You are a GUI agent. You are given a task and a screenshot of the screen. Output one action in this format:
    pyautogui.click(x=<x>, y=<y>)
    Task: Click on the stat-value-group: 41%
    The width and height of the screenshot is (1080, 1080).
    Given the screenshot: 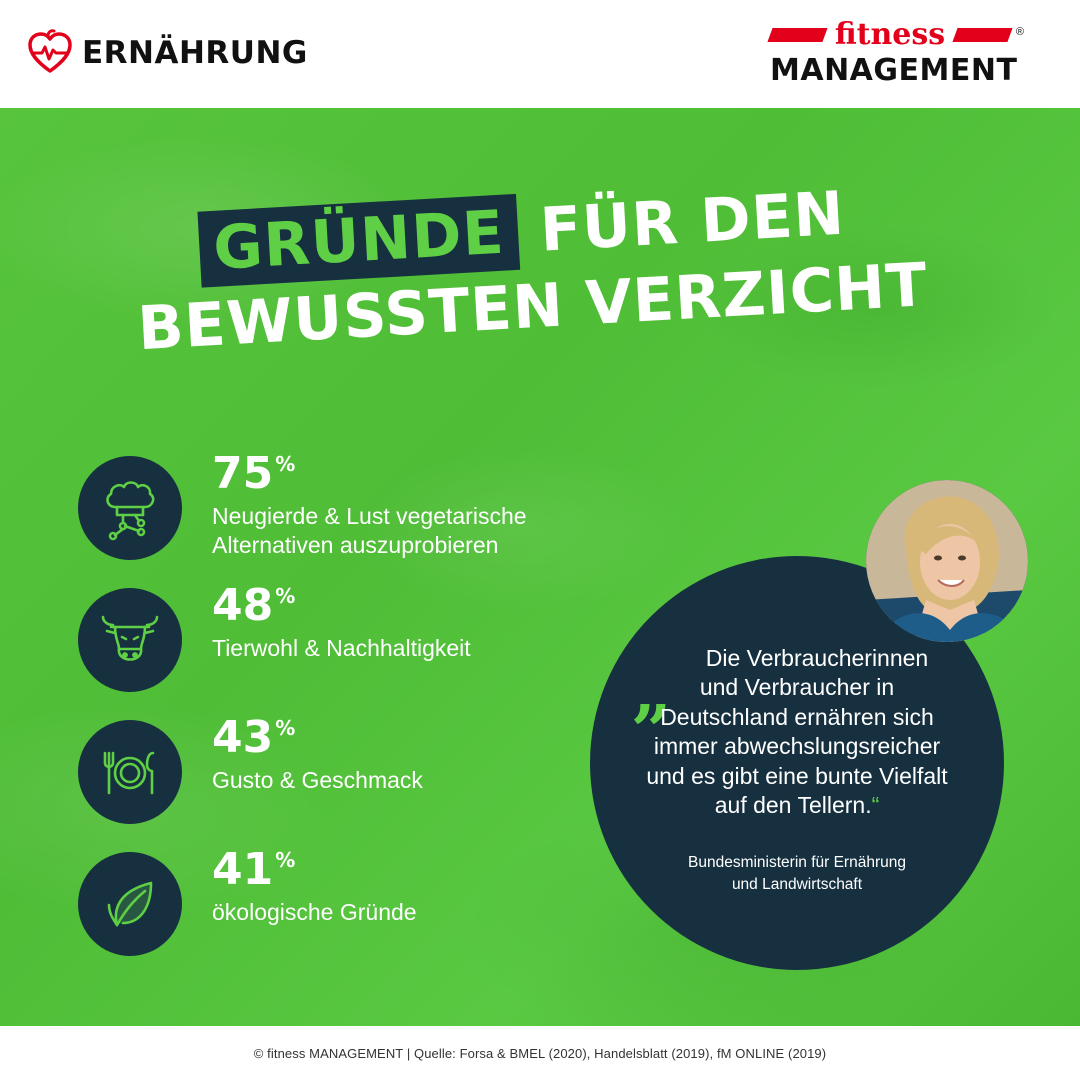 What is the action you would take?
    pyautogui.click(x=253, y=870)
    